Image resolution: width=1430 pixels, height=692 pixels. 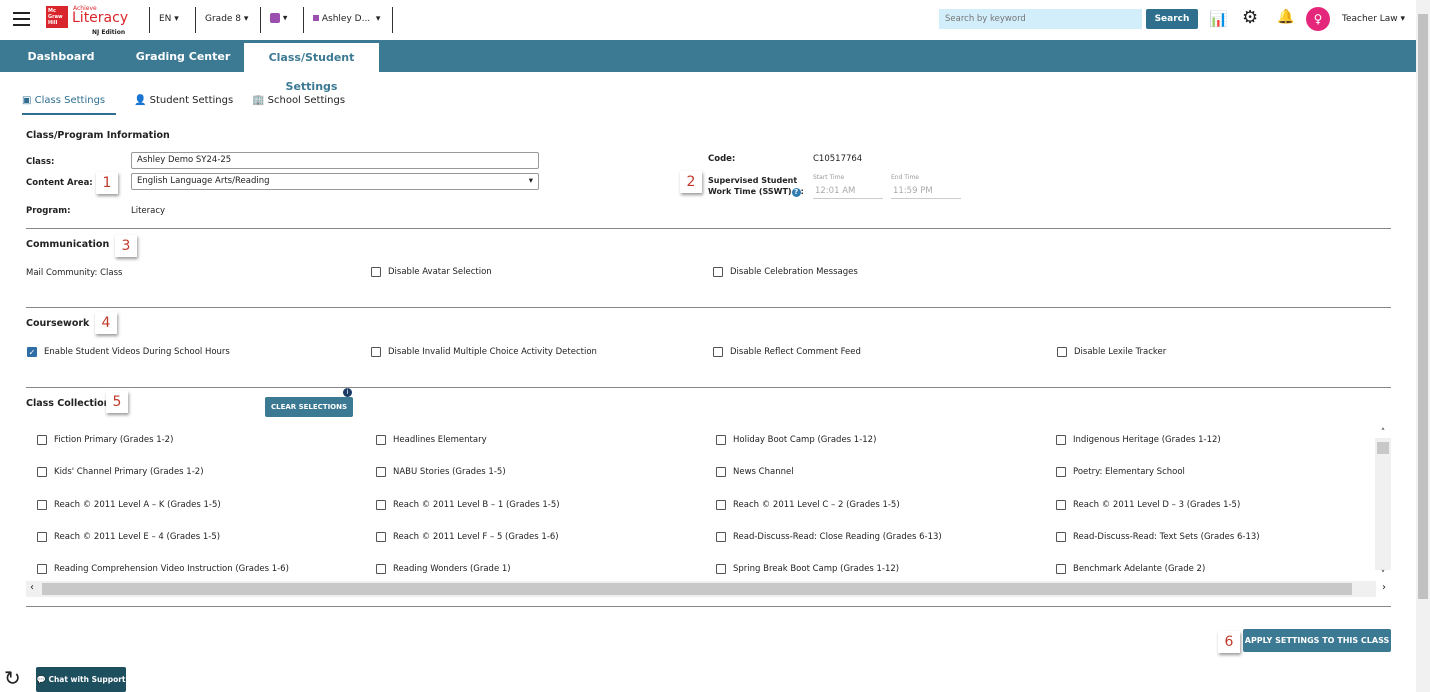 I want to click on bell-icon: 🔔, so click(x=1286, y=17).